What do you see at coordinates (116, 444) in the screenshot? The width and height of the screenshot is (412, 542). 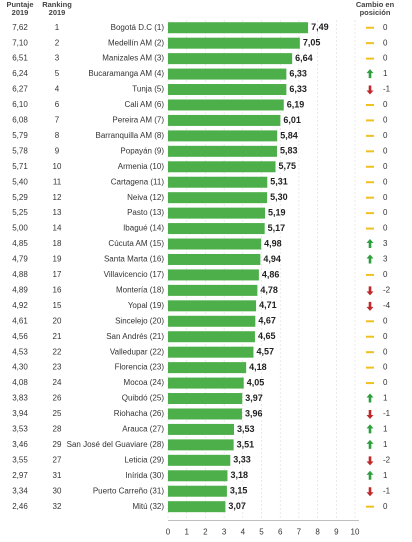 I see `y-tick-label: San José del Guaviare (28)` at bounding box center [116, 444].